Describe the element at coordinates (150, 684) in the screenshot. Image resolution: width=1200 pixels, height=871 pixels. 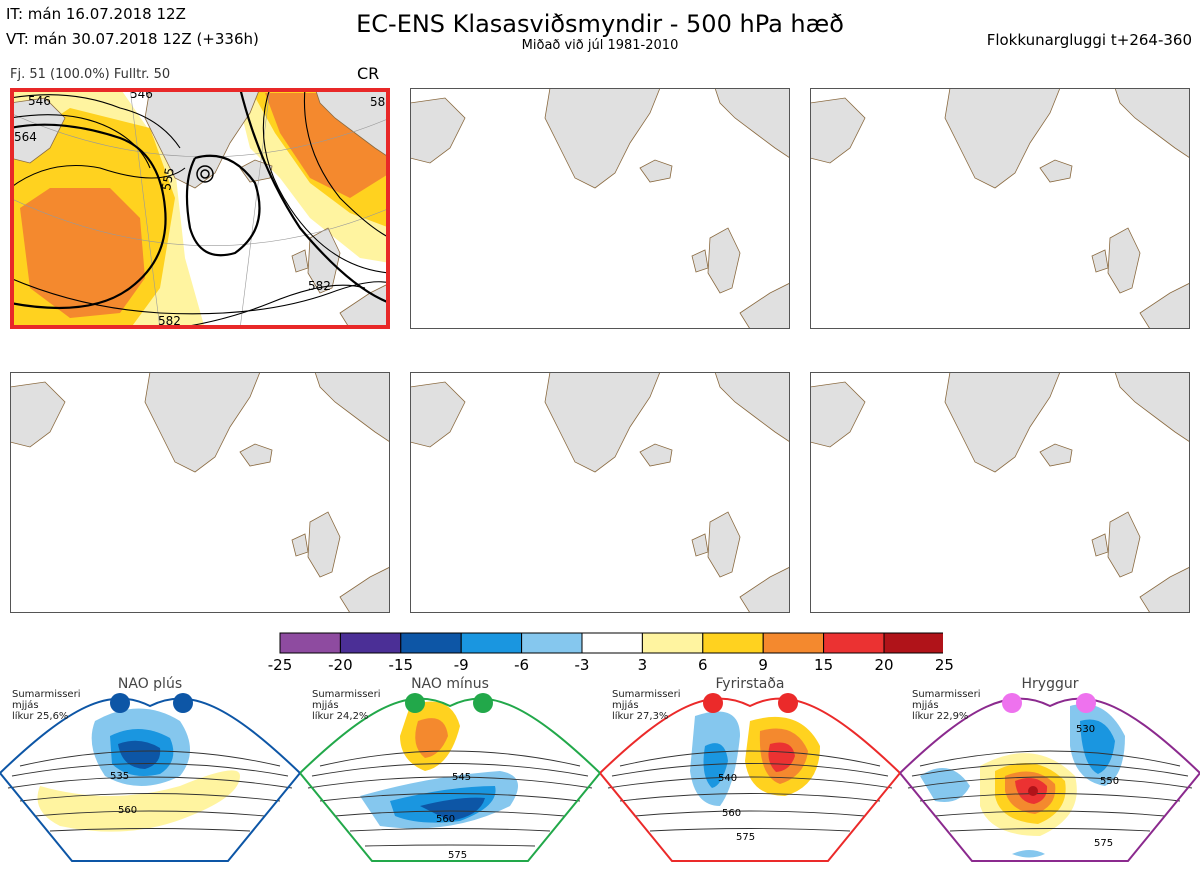
I see `regime-name: NAO plús` at that location.